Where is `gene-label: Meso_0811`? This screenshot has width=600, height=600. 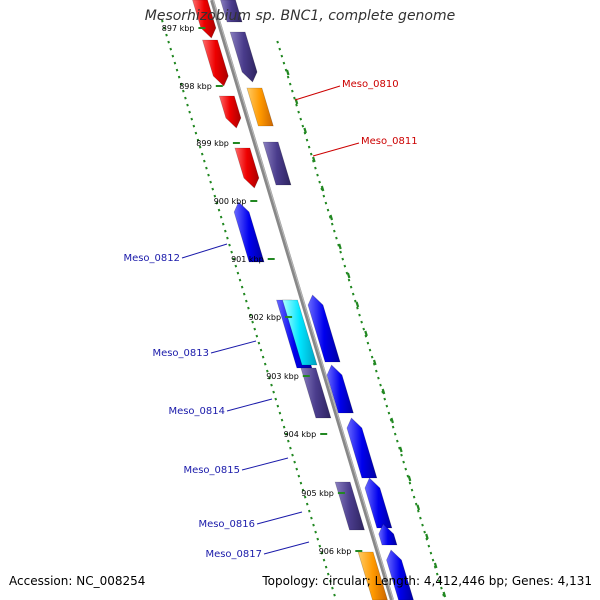
gene-label: Meso_0811 is located at coordinates (389, 141).